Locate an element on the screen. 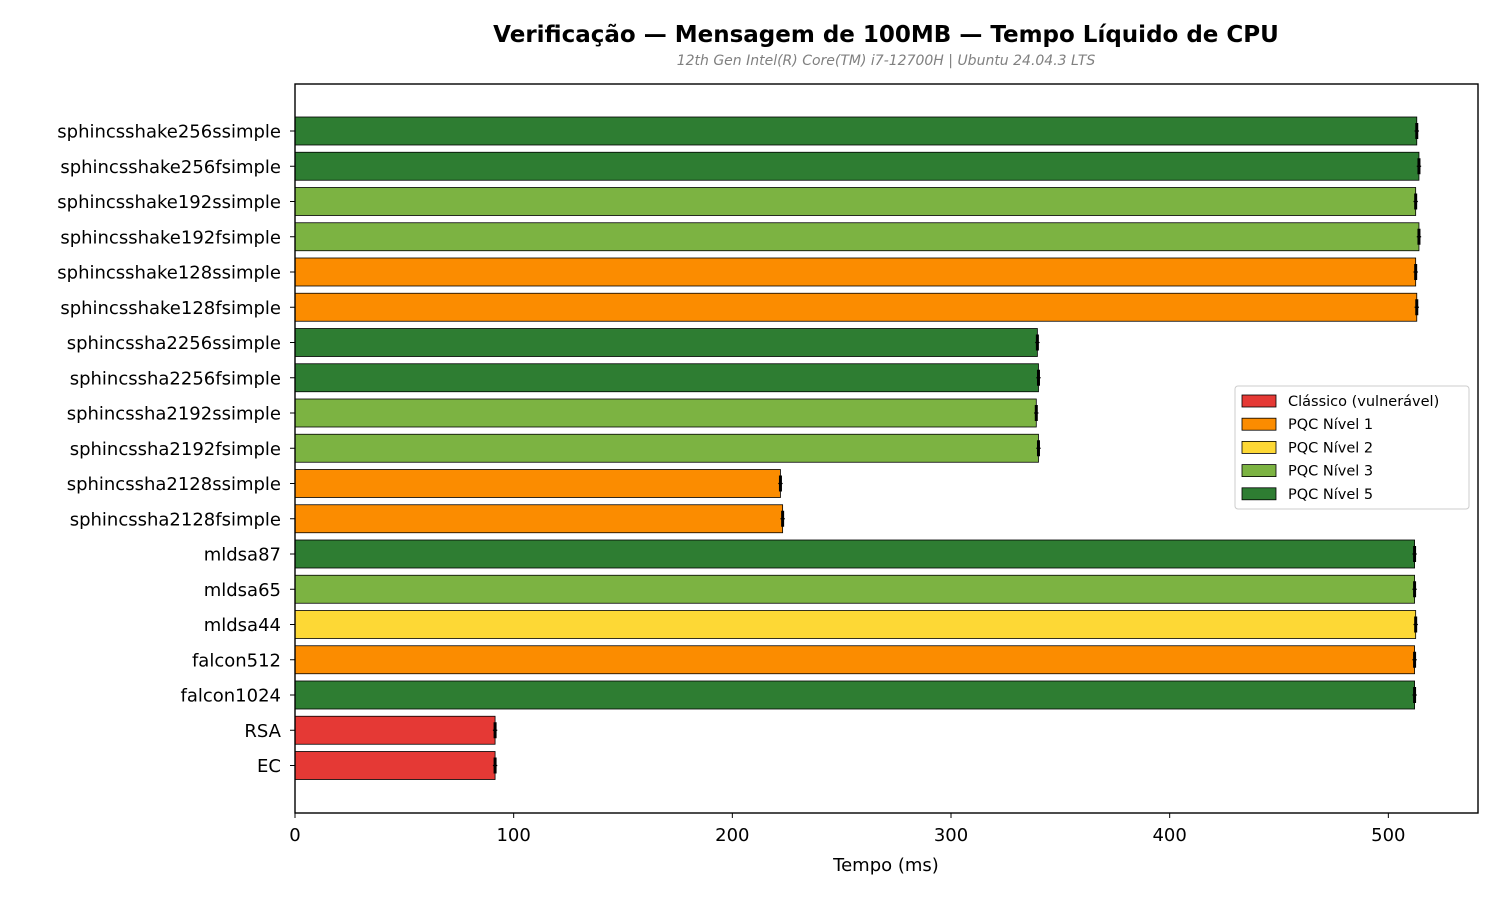 This screenshot has width=1500, height=900. bar-EC is located at coordinates (395, 765).